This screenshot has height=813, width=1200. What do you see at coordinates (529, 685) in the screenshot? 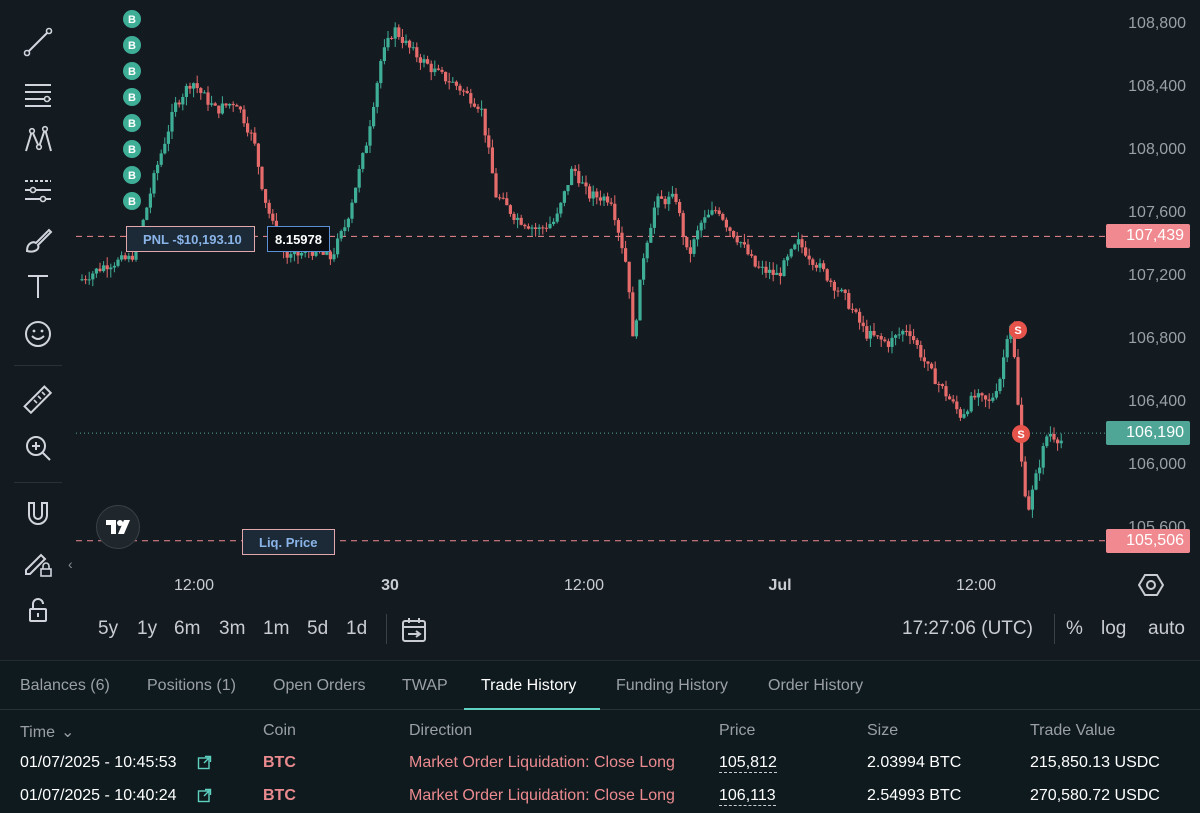
I see `tab-trade-history: Trade History` at bounding box center [529, 685].